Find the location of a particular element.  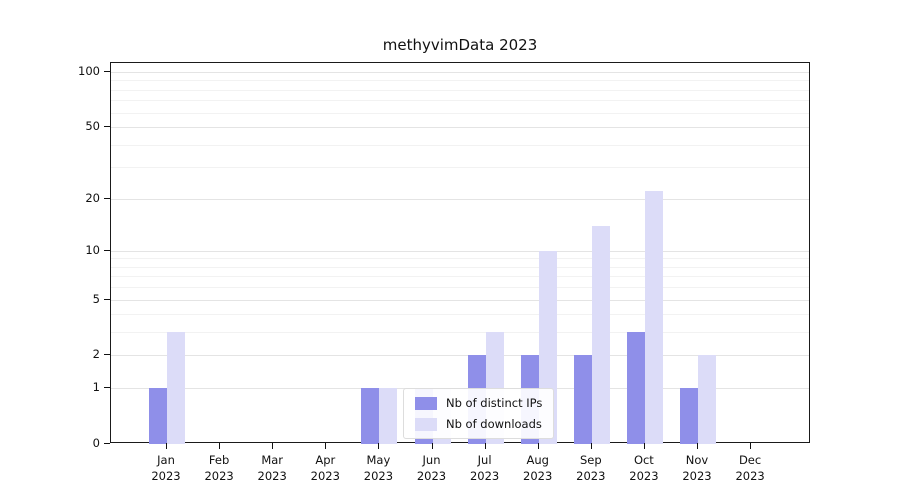

legend-item-downloads: Nb of downloads is located at coordinates (478, 424).